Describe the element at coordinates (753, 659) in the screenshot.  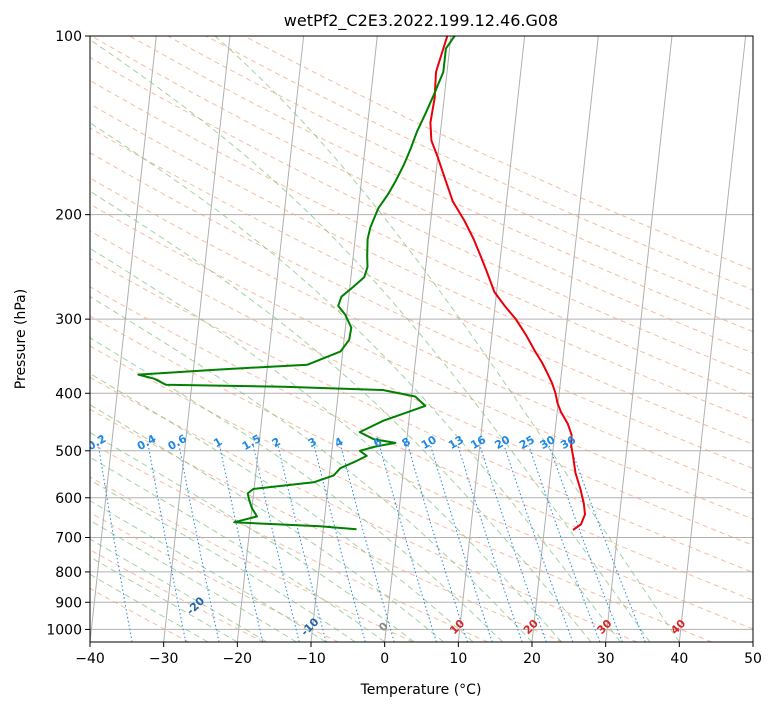
I see `x-tick-label: 50` at that location.